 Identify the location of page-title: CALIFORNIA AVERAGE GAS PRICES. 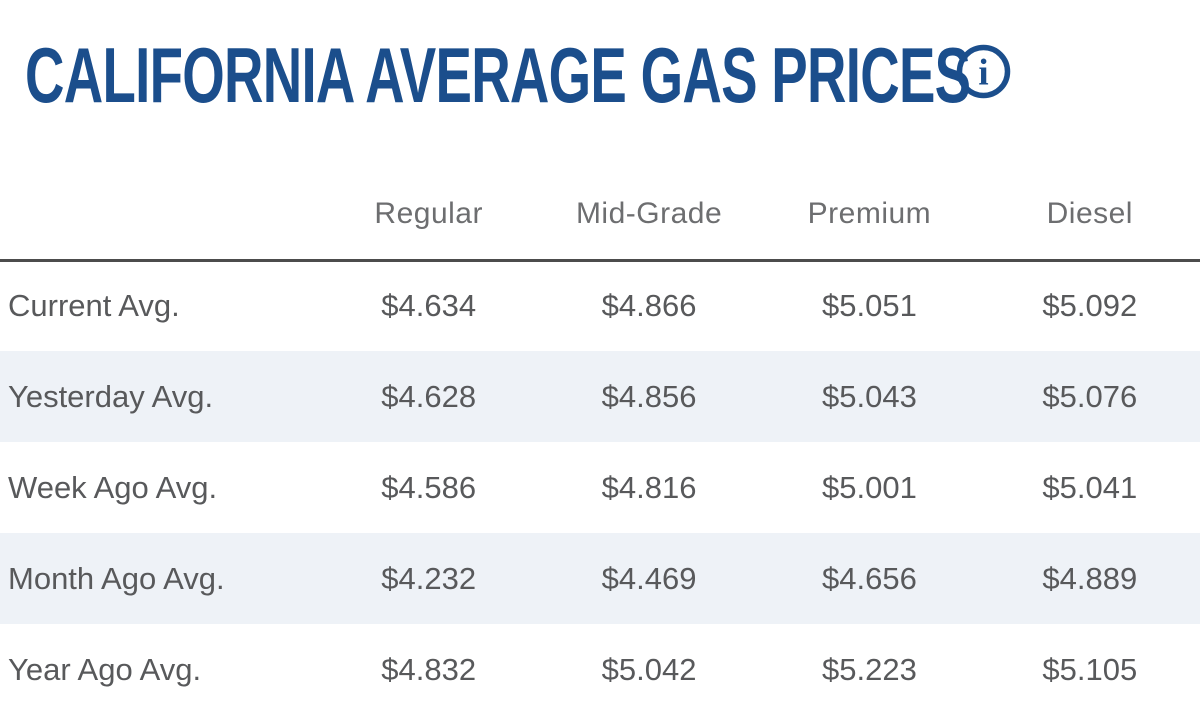
(498, 75).